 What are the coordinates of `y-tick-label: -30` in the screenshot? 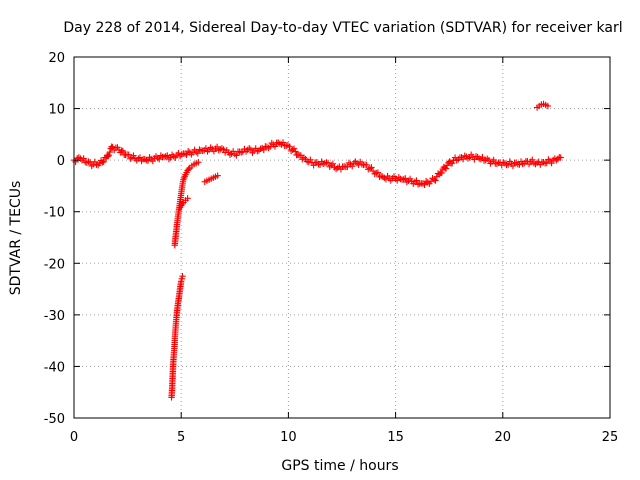 It's located at (54, 316).